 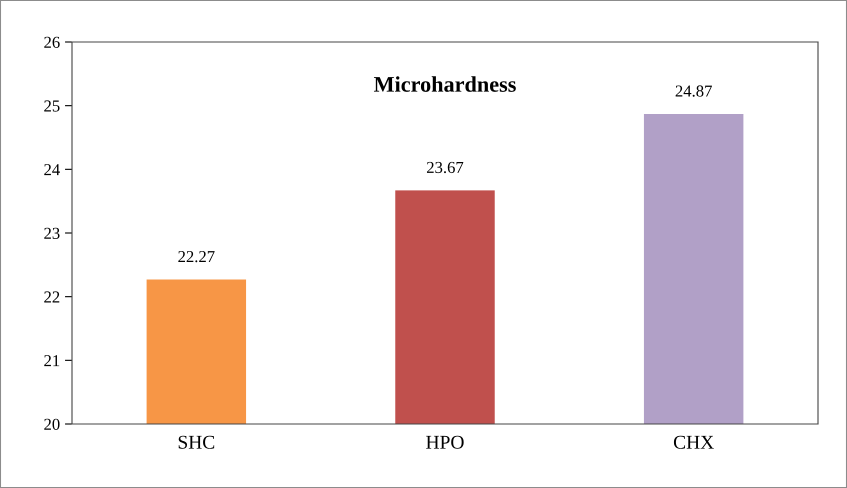 What do you see at coordinates (694, 91) in the screenshot?
I see `data-label: 24.87` at bounding box center [694, 91].